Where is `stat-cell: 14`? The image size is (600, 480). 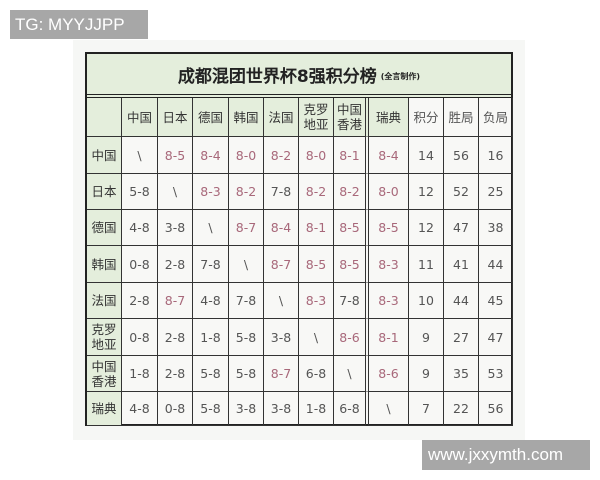
stat-cell: 14 is located at coordinates (426, 155).